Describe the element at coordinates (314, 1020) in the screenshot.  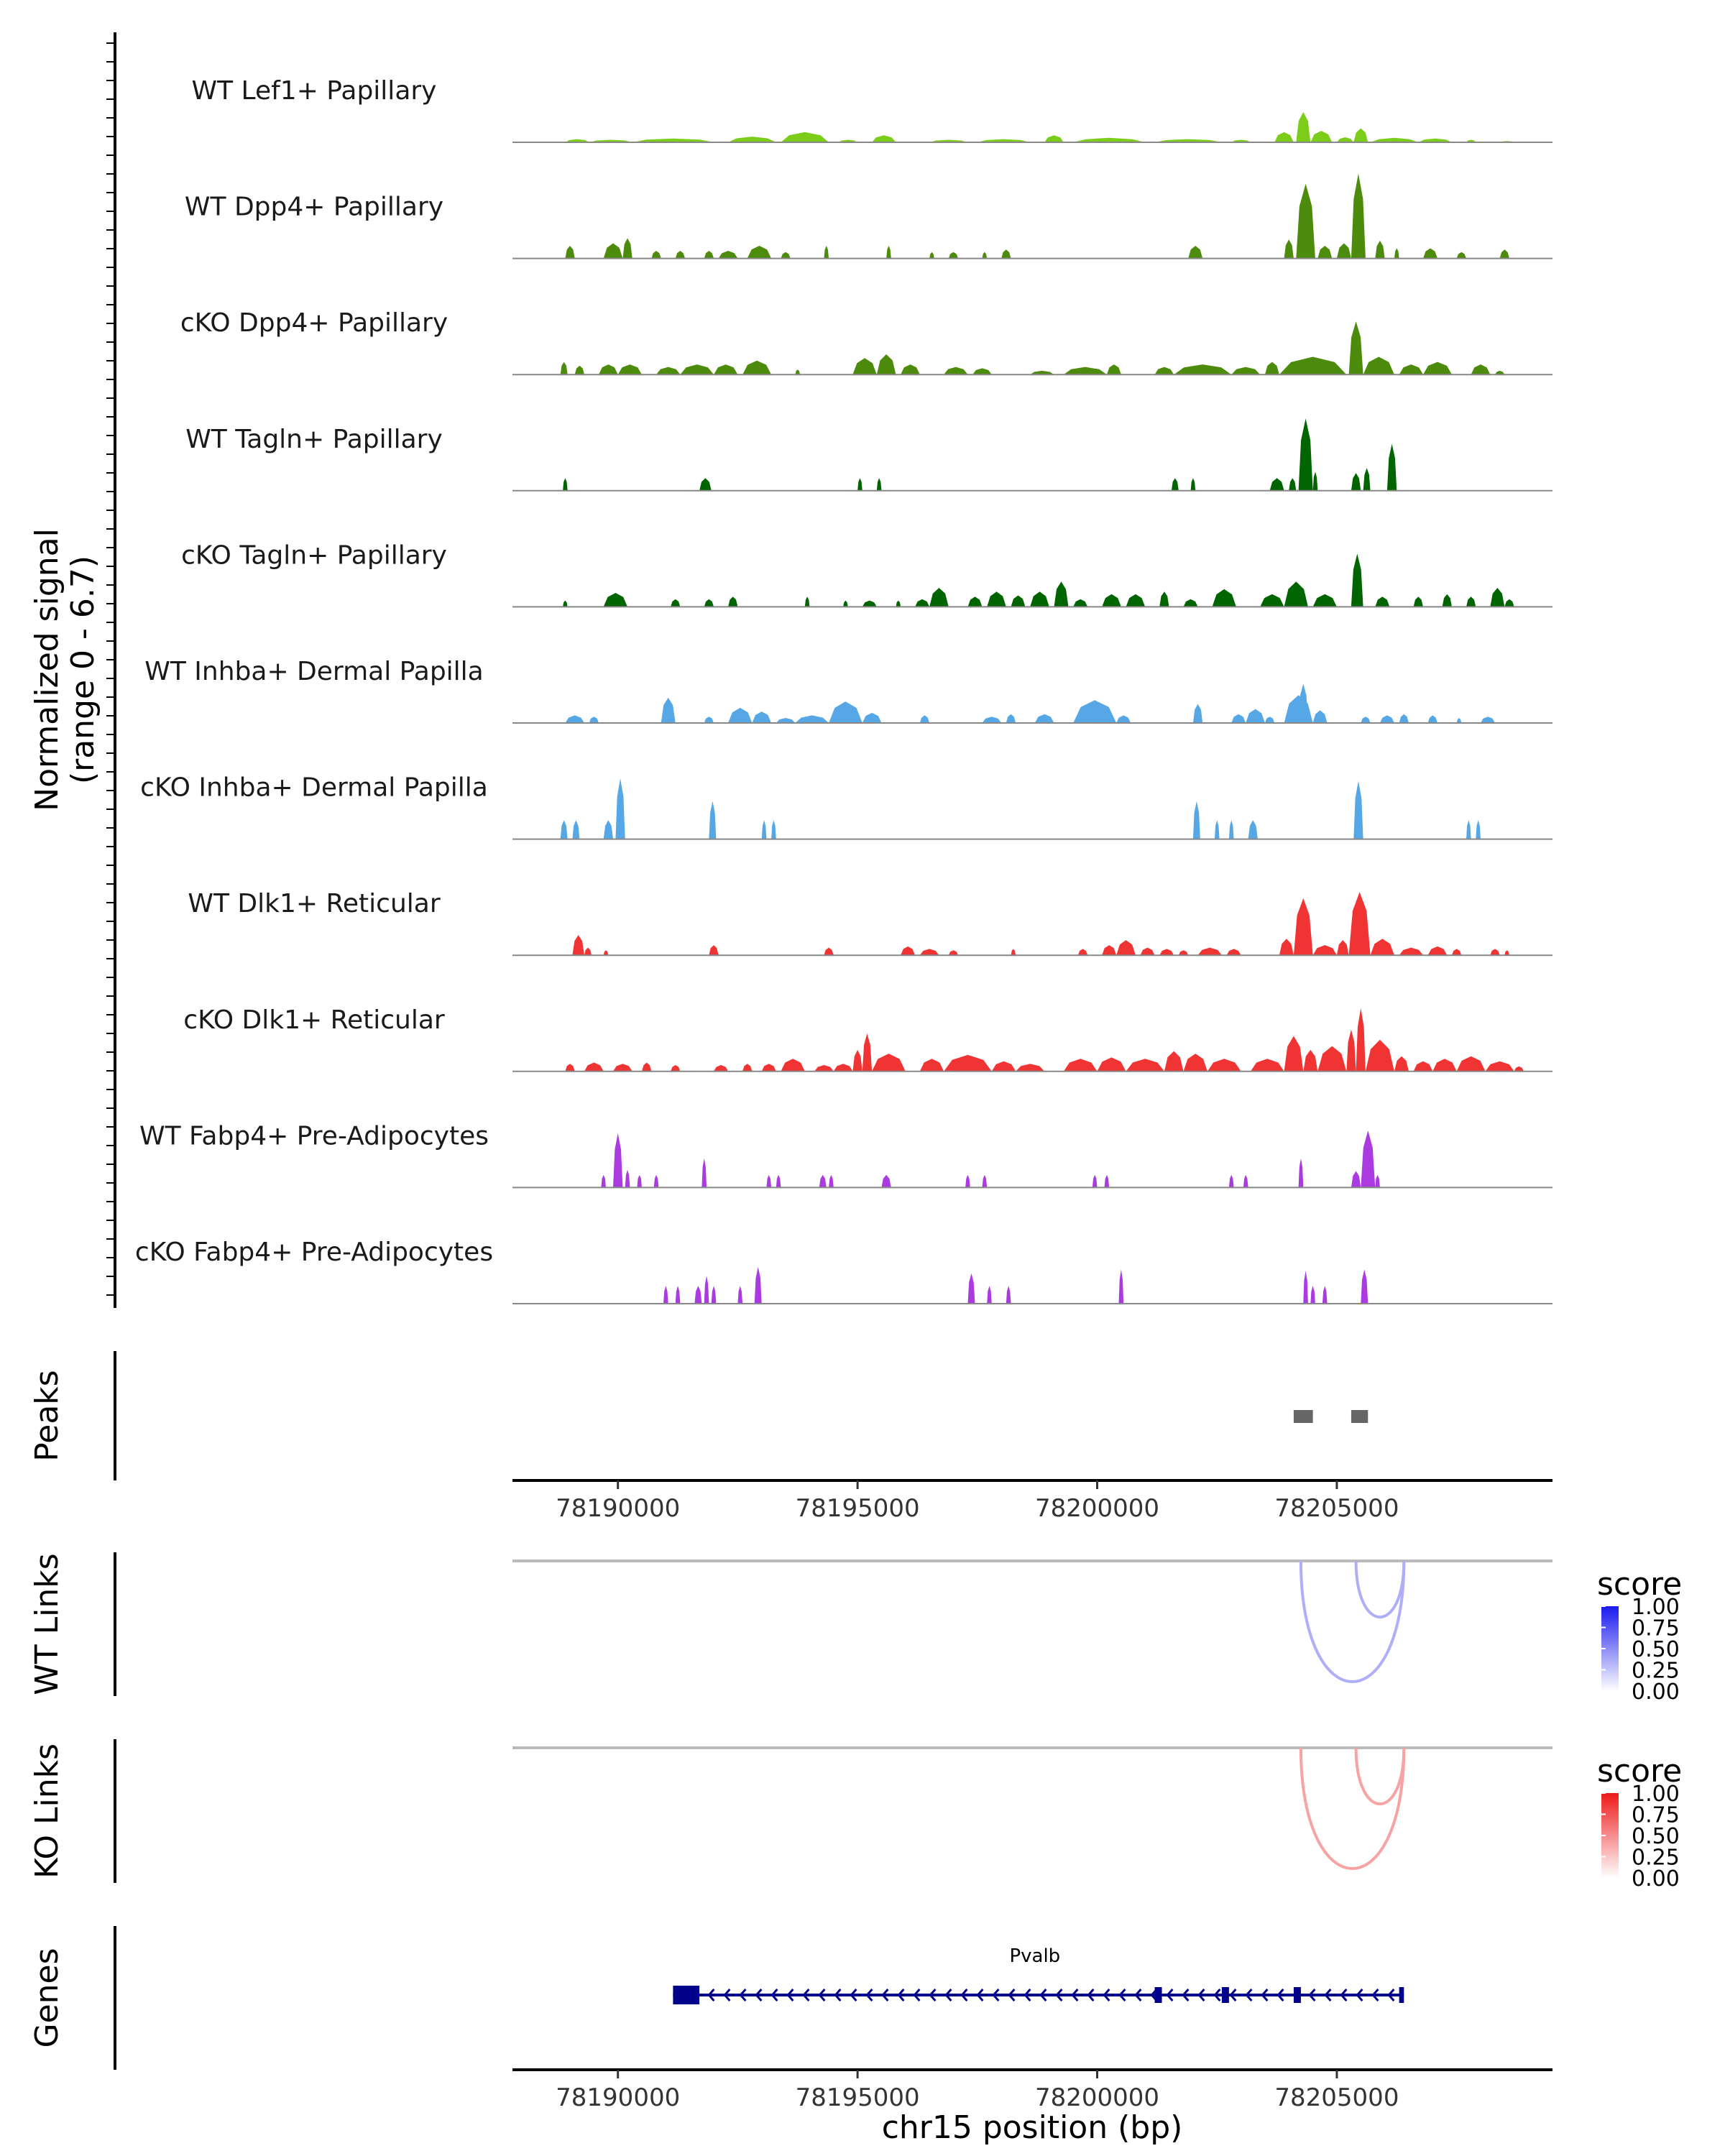
I see `coverage-track-label: cKO Dlk1+ Reticular` at that location.